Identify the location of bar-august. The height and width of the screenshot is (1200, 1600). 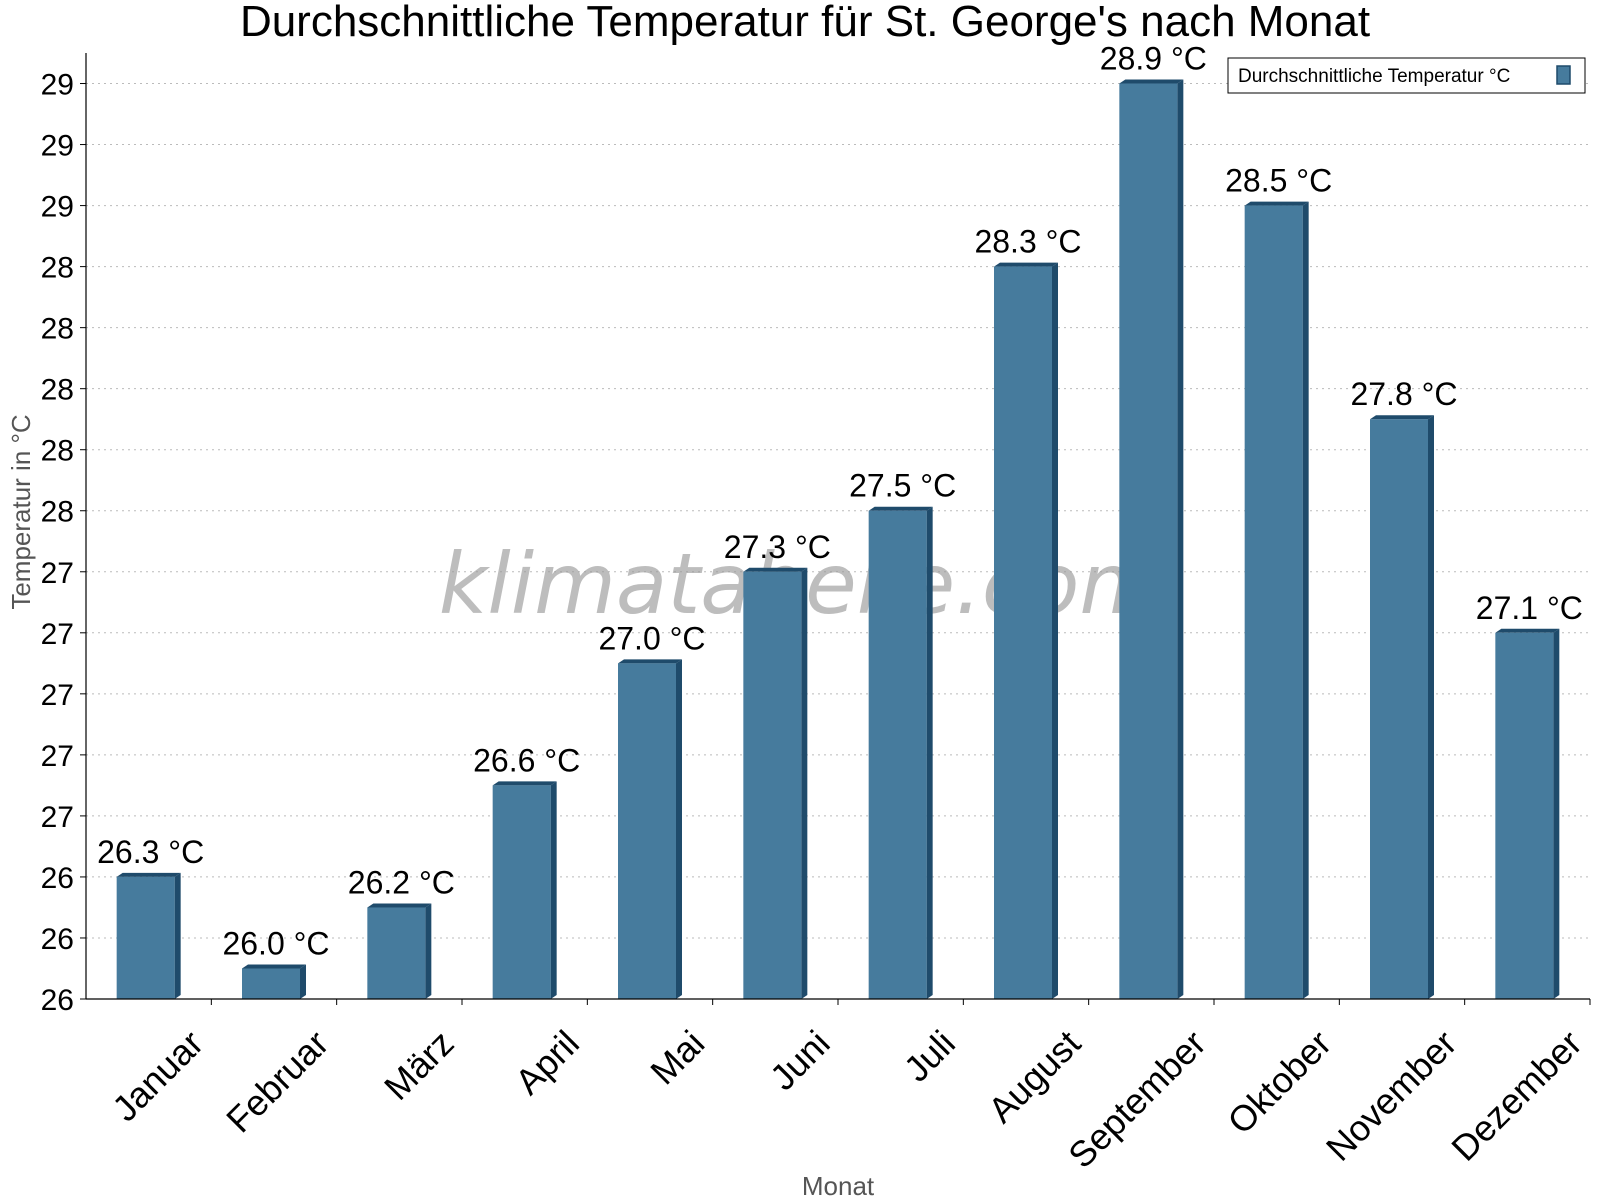
(1026, 630).